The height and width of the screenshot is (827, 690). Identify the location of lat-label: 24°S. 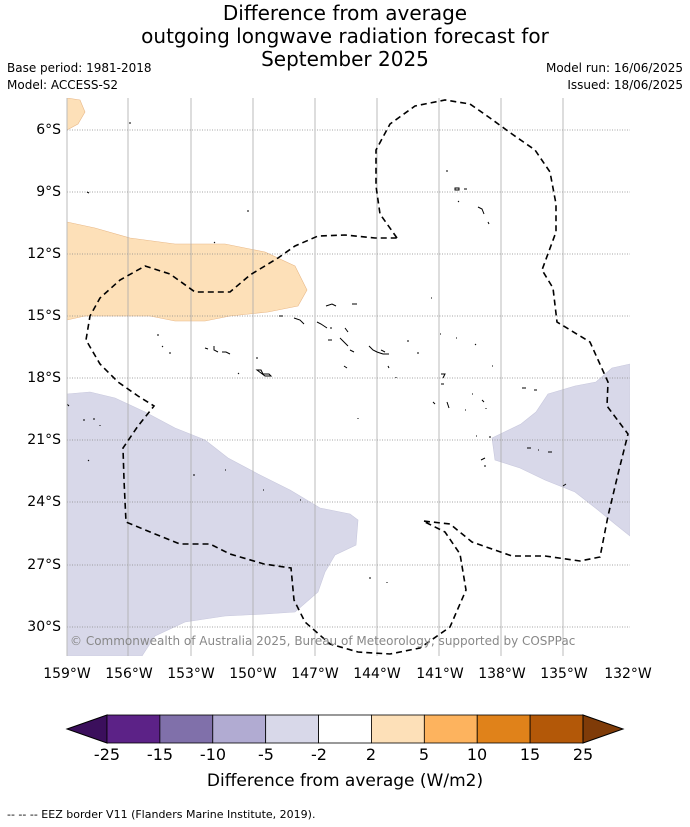
(44, 502).